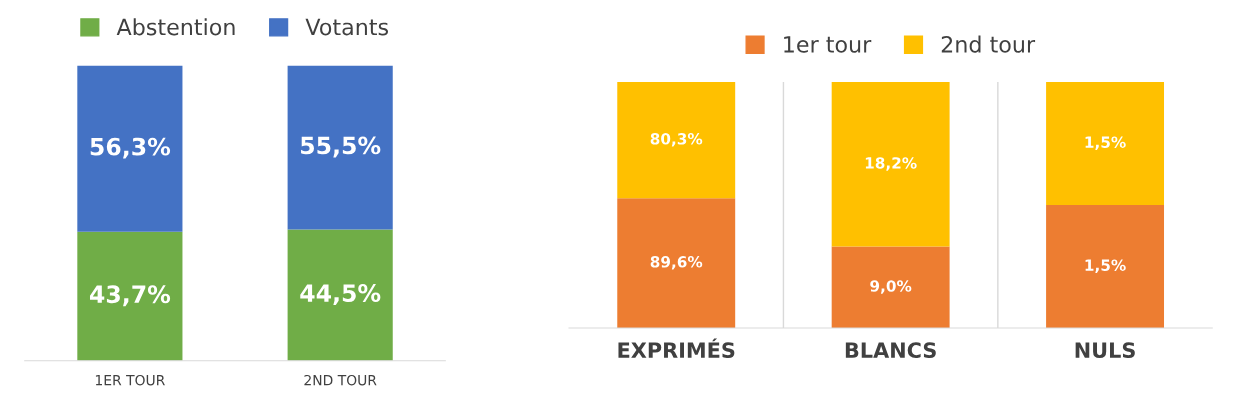 Image resolution: width=1237 pixels, height=410 pixels. I want to click on x-tick-label: 2ND TOUR, so click(340, 380).